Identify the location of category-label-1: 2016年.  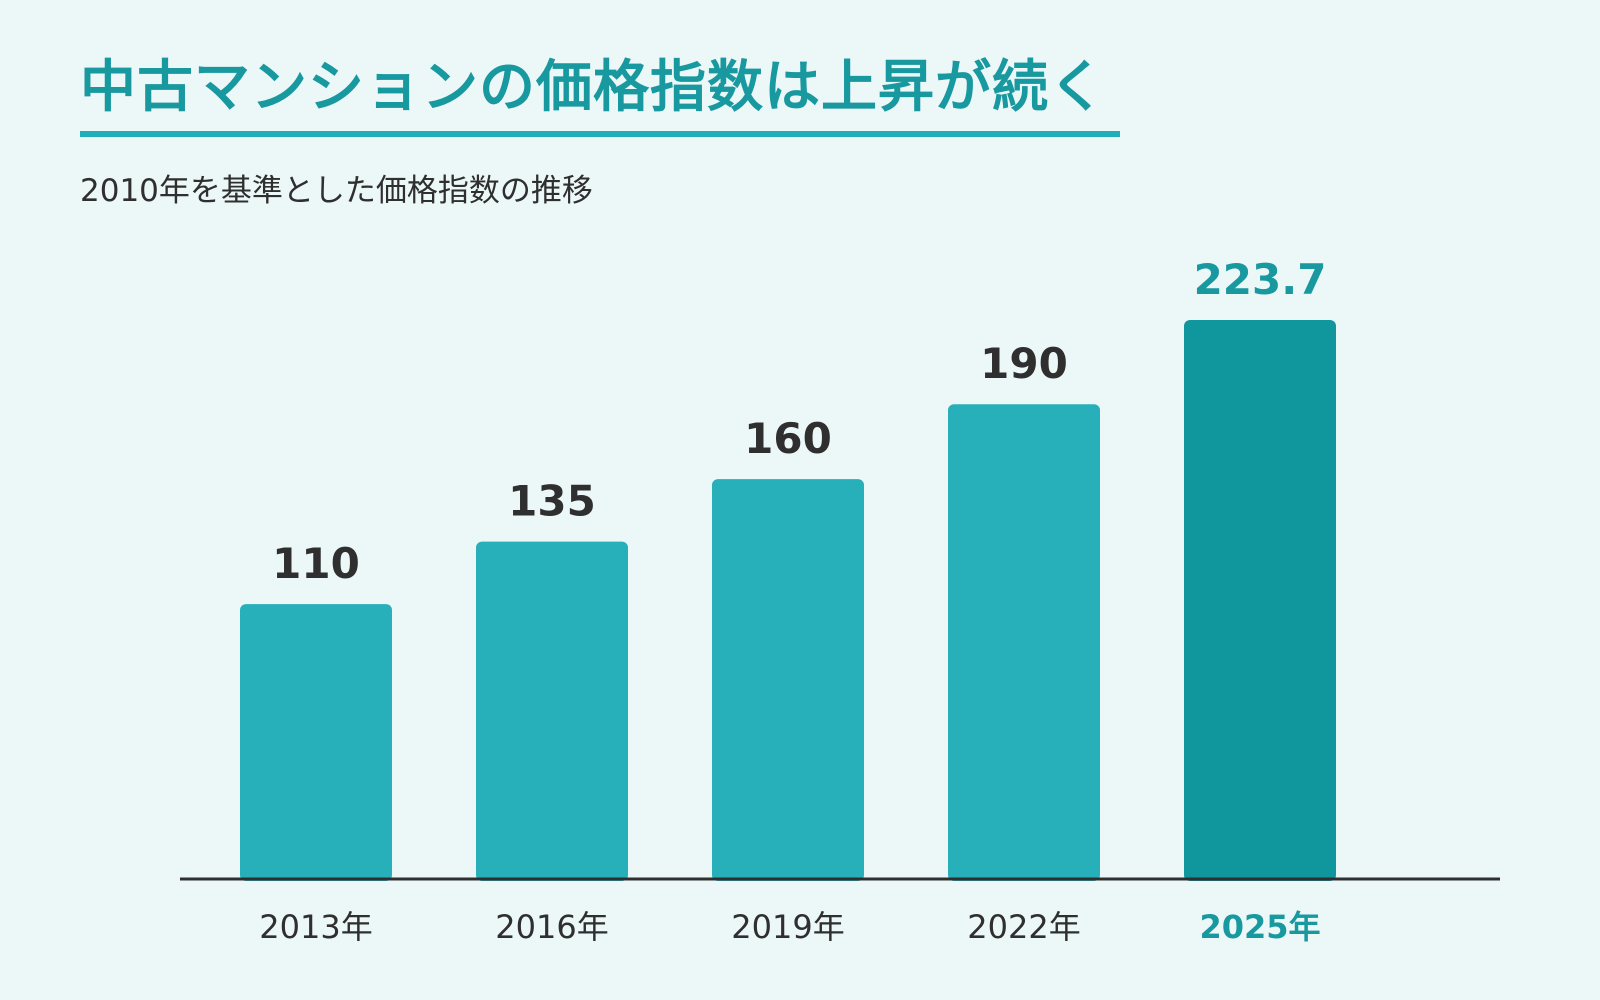
(551, 927).